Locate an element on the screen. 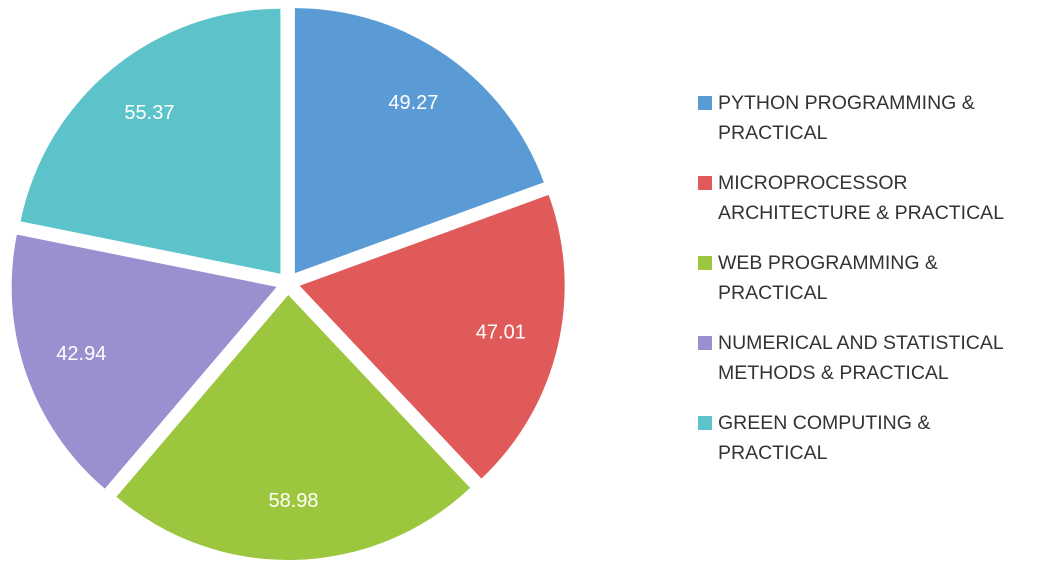  legend-label: WEB PROGRAMMING & PRACTICAL is located at coordinates (828, 278).